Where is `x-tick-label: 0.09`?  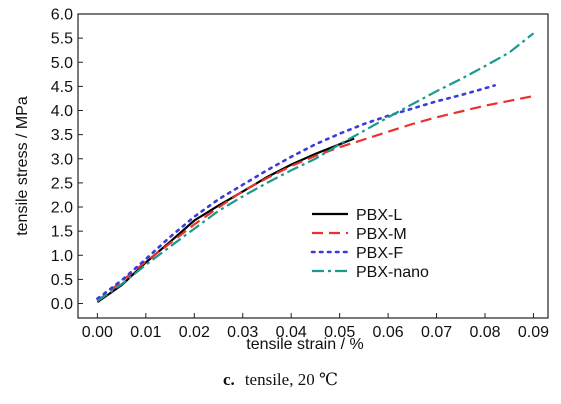 x-tick-label: 0.09 is located at coordinates (533, 332).